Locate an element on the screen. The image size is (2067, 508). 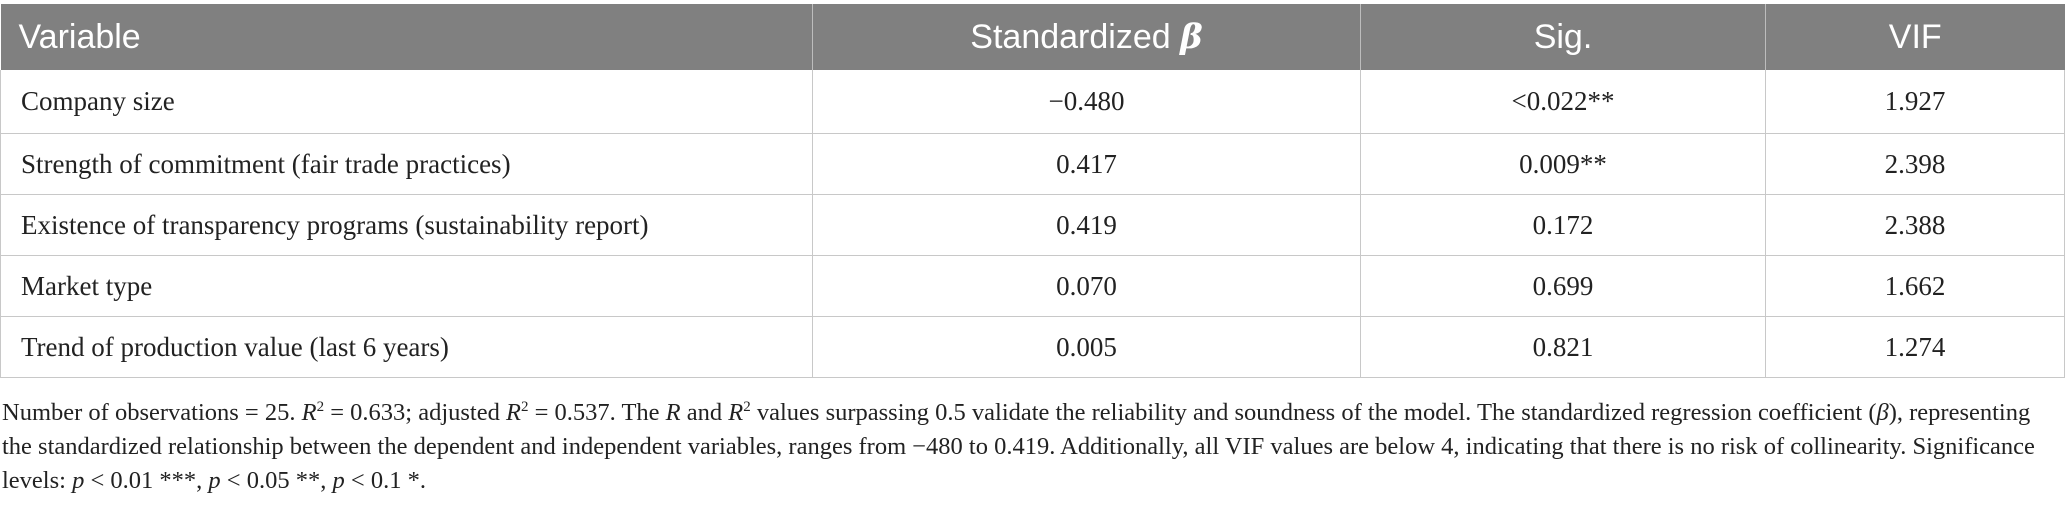
footnote-text: < 0.05 **, is located at coordinates (276, 480).